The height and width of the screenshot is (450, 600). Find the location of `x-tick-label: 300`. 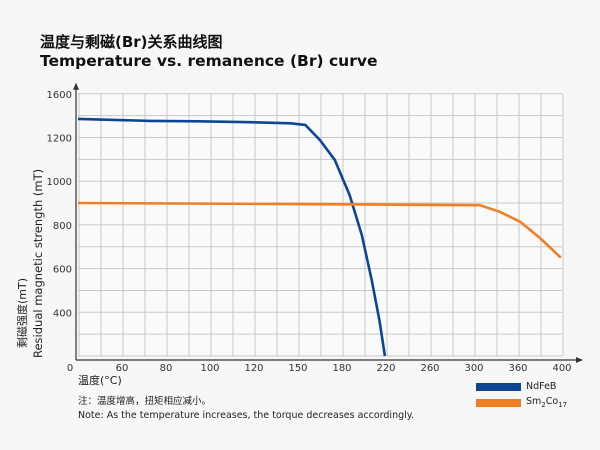

x-tick-label: 300 is located at coordinates (473, 368).